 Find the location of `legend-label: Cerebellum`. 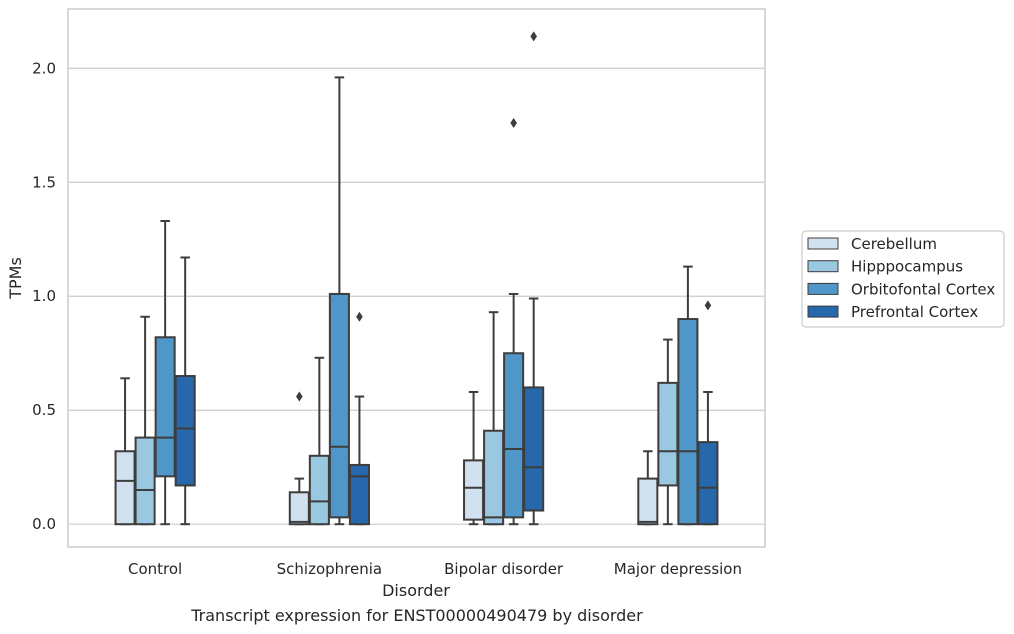

legend-label: Cerebellum is located at coordinates (894, 244).